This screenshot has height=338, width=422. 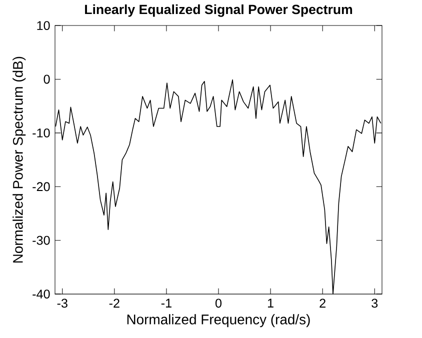 I want to click on y-tick-label: -30, so click(x=41, y=240).